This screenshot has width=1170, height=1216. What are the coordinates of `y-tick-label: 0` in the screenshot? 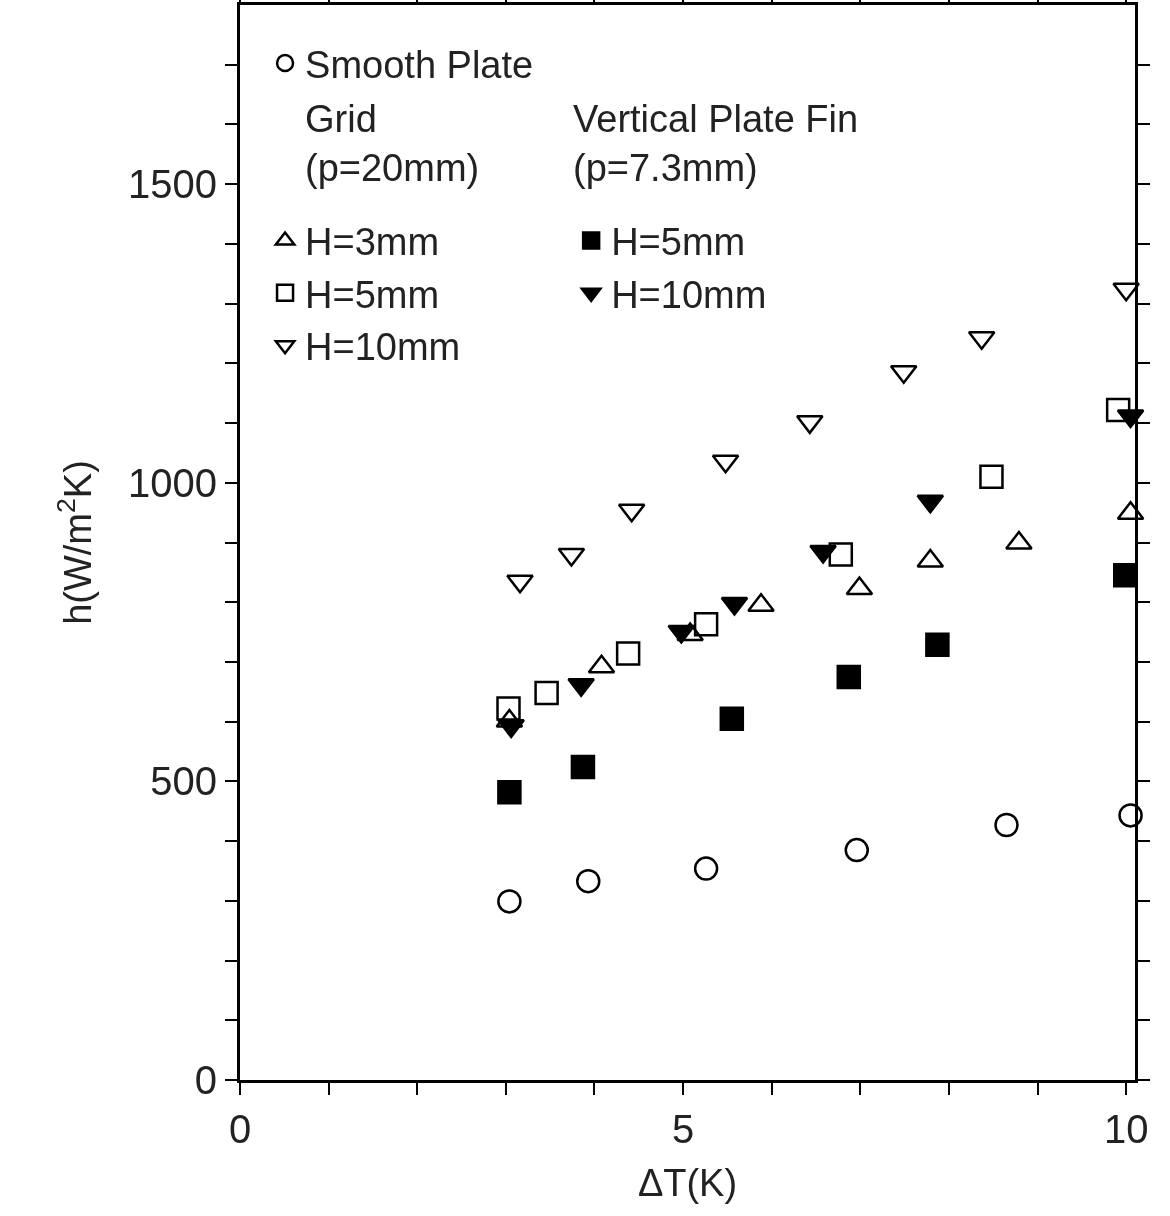 It's located at (205, 1080).